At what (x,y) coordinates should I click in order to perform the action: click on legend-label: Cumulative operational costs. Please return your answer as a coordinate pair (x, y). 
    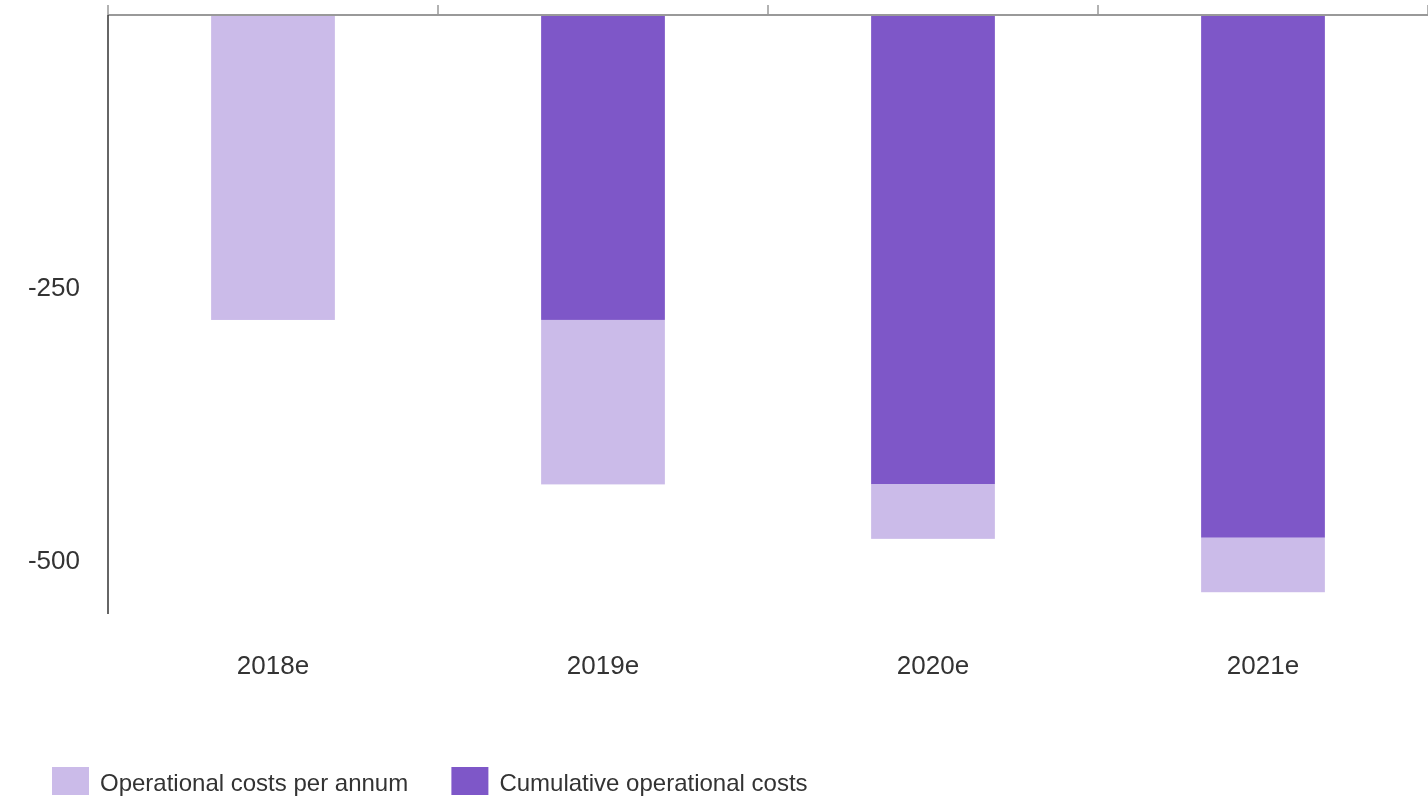
    Looking at the image, I should click on (653, 782).